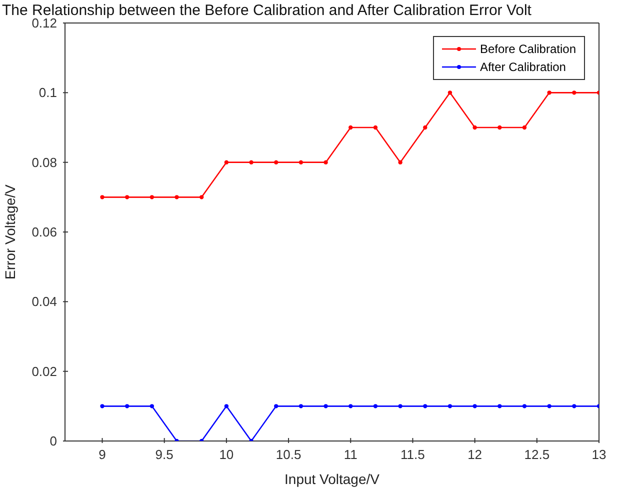 The width and height of the screenshot is (630, 496). Describe the element at coordinates (44, 232) in the screenshot. I see `y-tick-label: 0.06` at that location.